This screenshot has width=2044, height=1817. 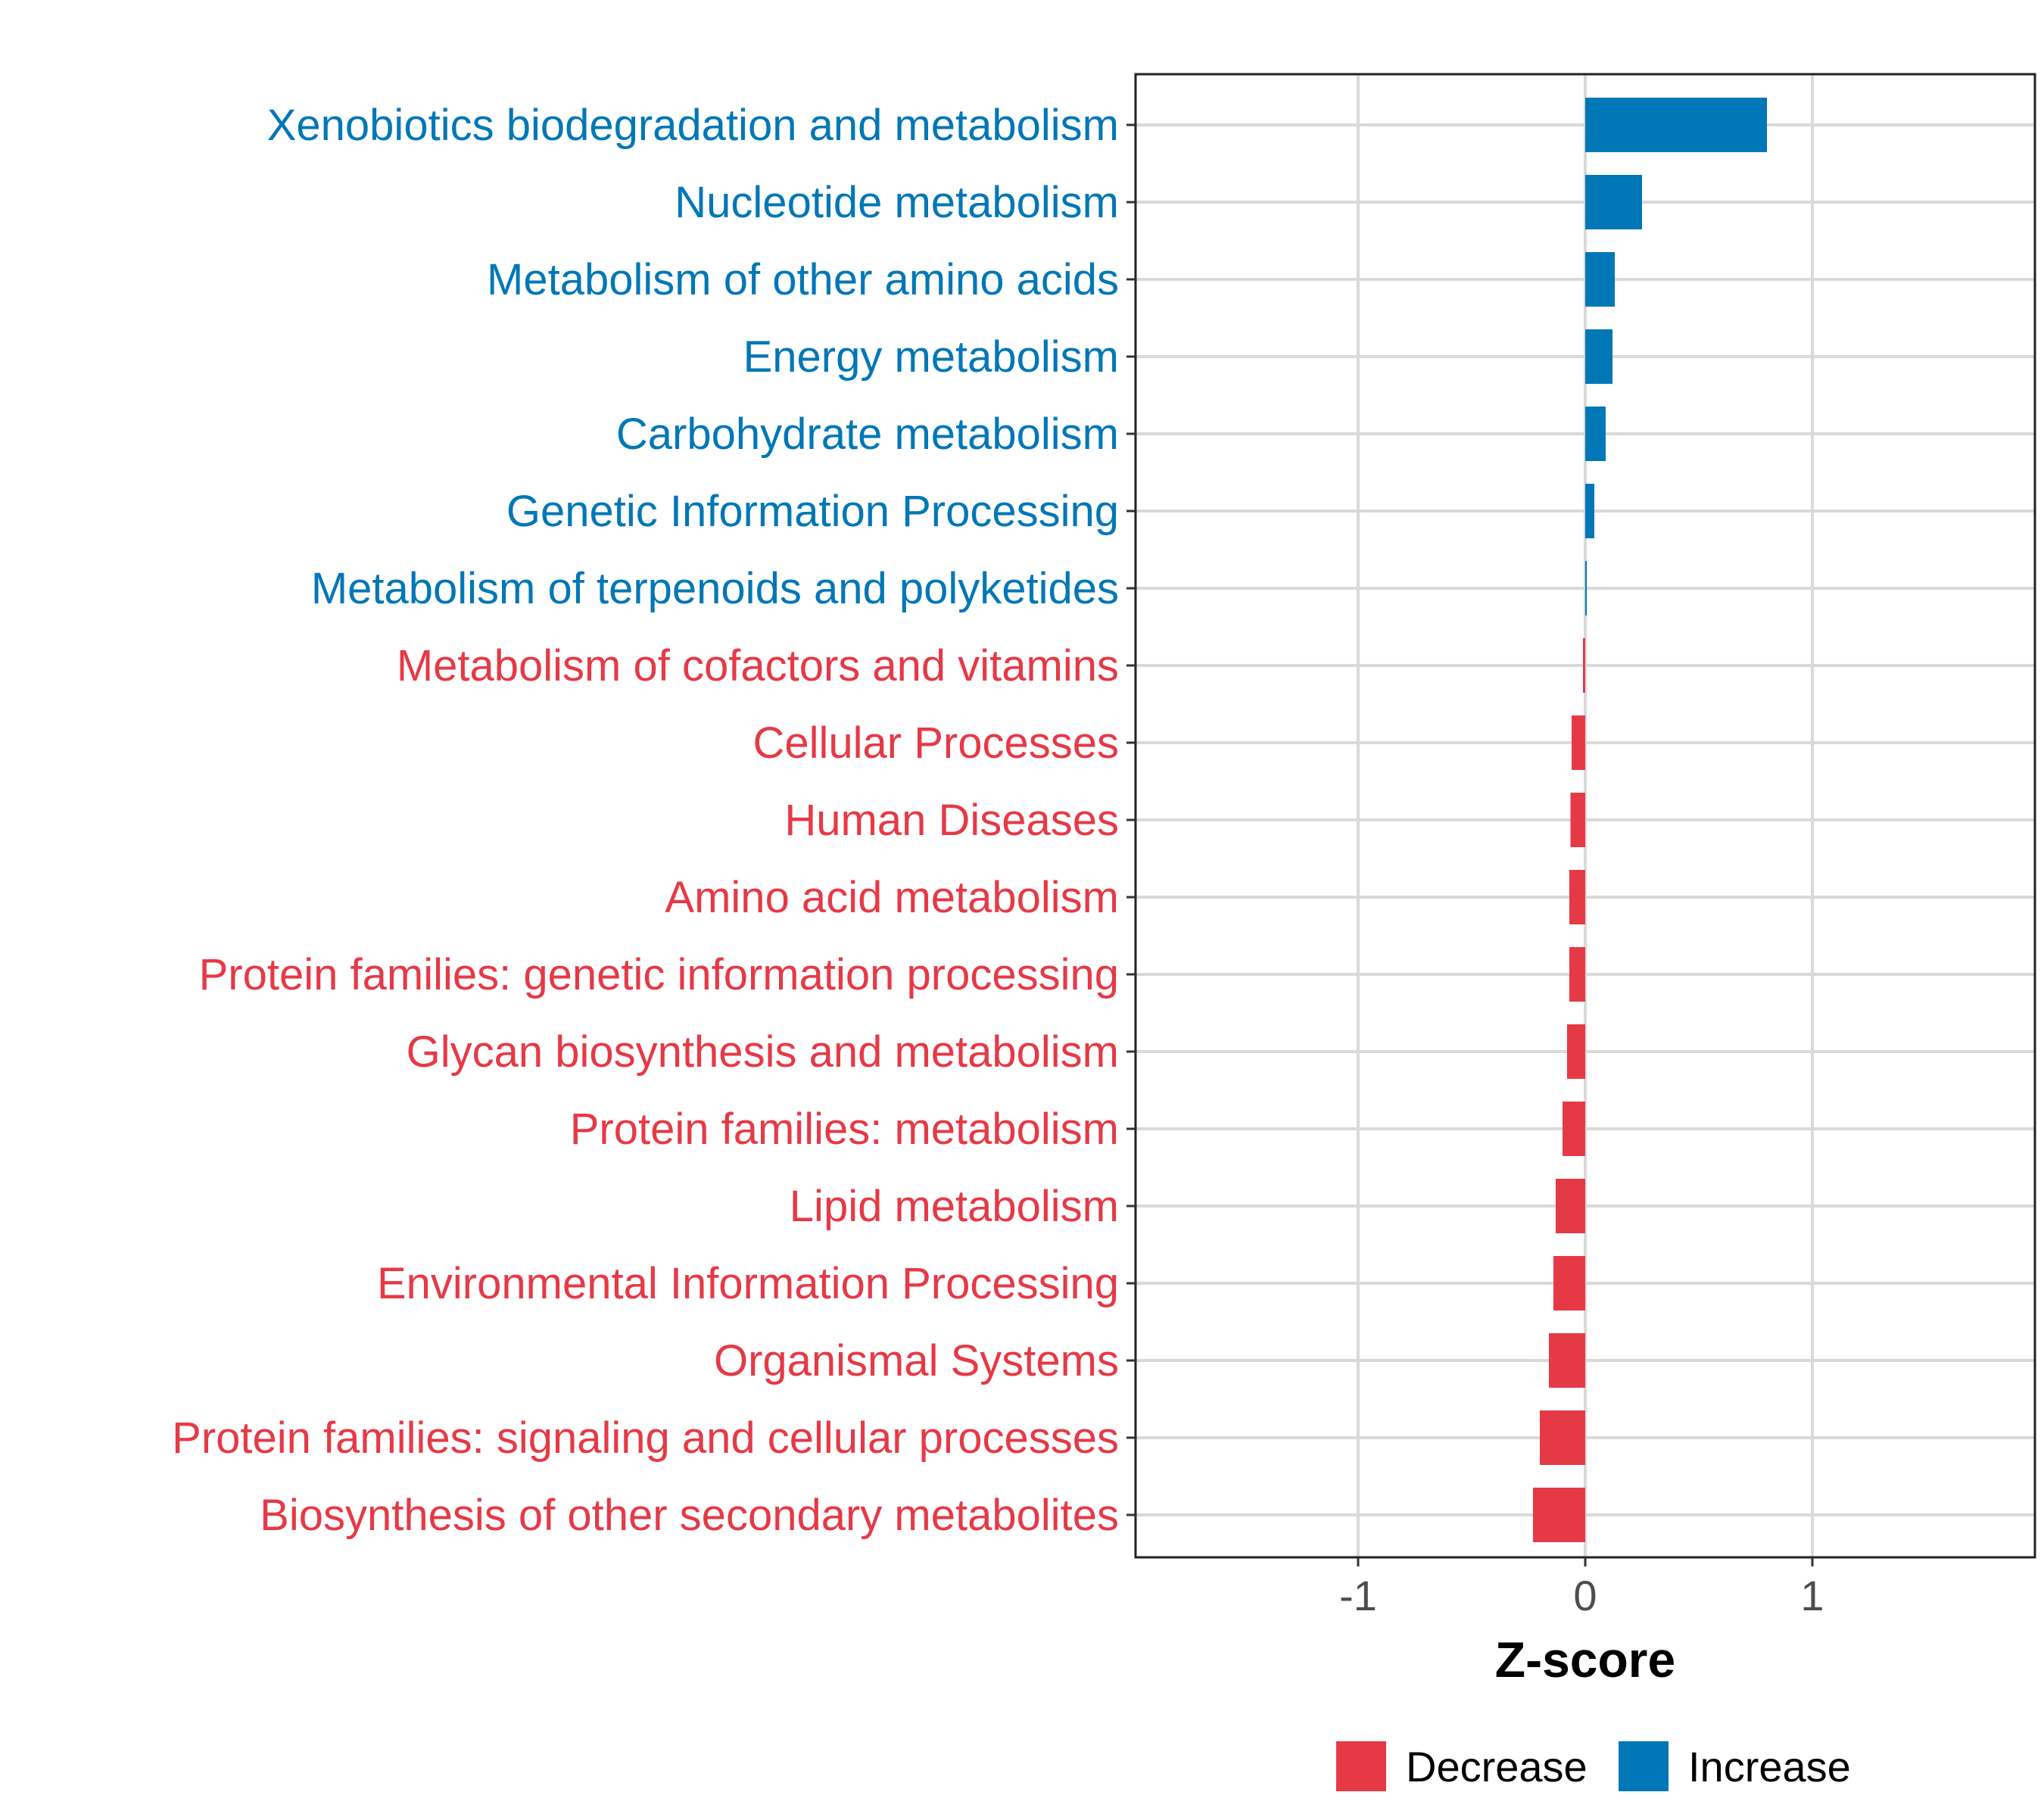 I want to click on y-tick-label: Energy metabolism, so click(x=931, y=357).